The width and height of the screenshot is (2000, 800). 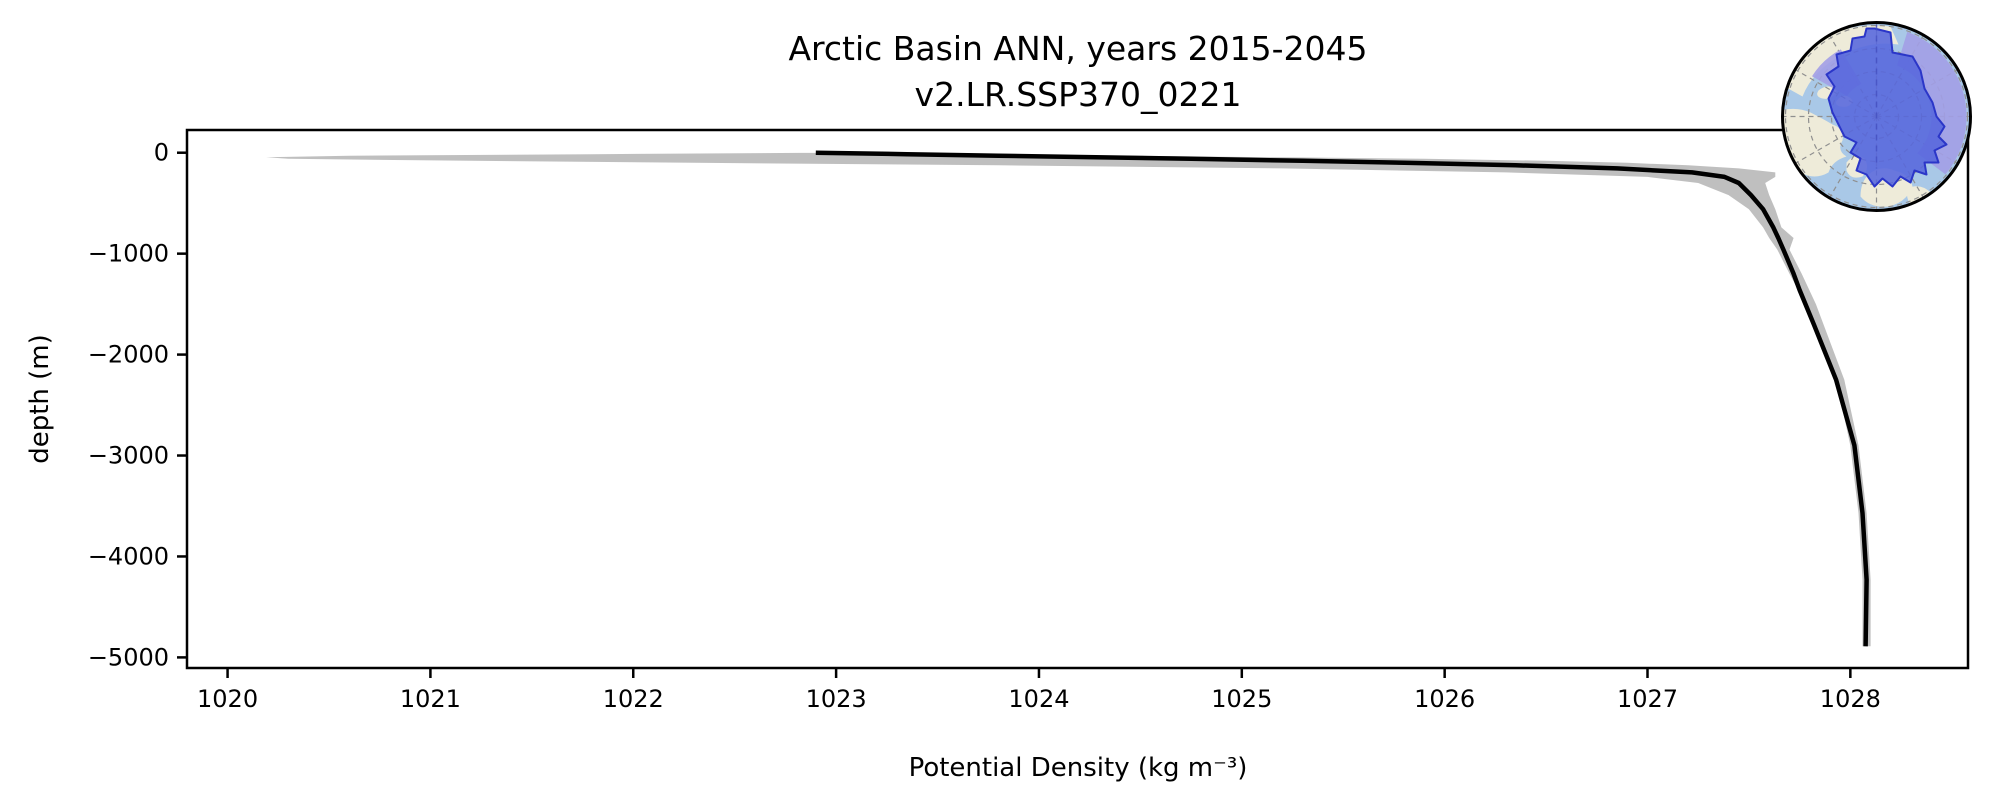 I want to click on inset-region-arctic-basin, so click(x=1886, y=107).